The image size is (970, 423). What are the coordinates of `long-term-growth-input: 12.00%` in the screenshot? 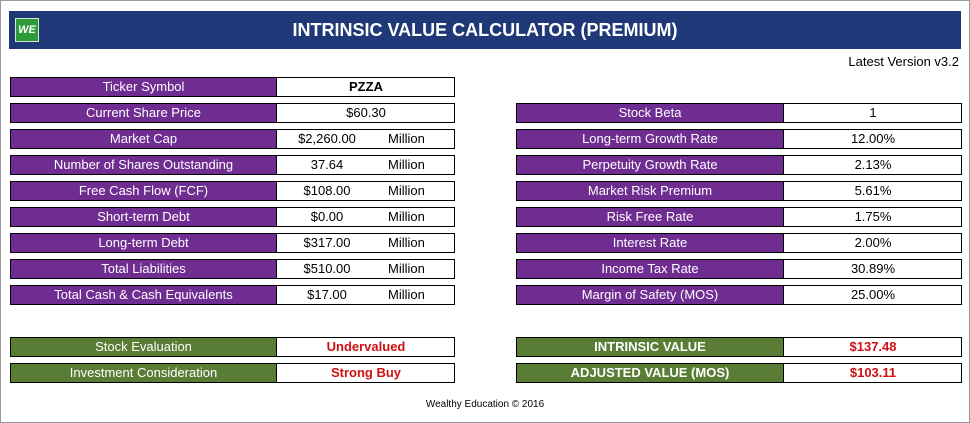 It's located at (873, 139).